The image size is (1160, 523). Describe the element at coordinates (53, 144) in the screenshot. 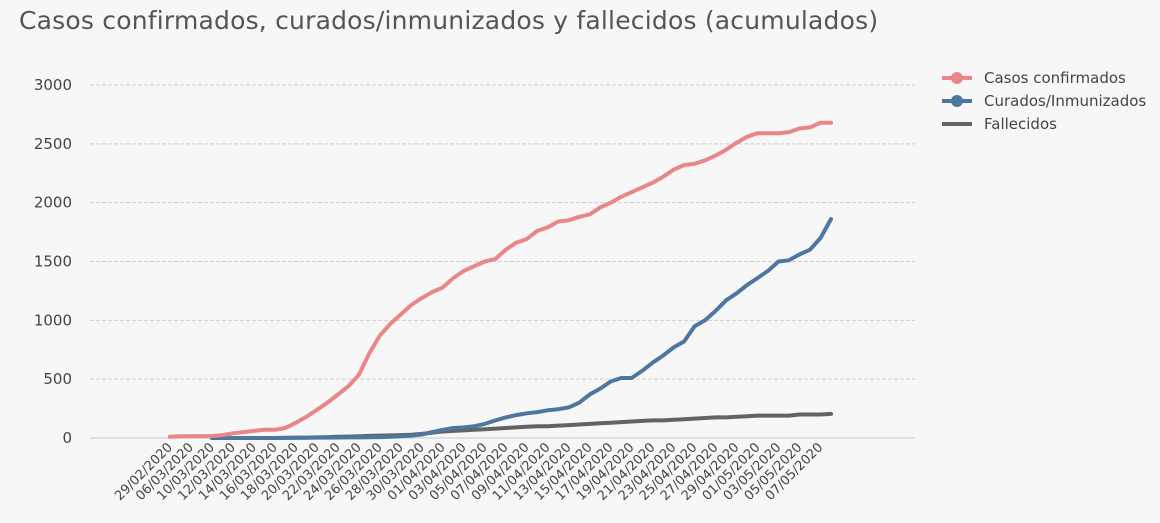

I see `y-tick-label: 2500` at that location.